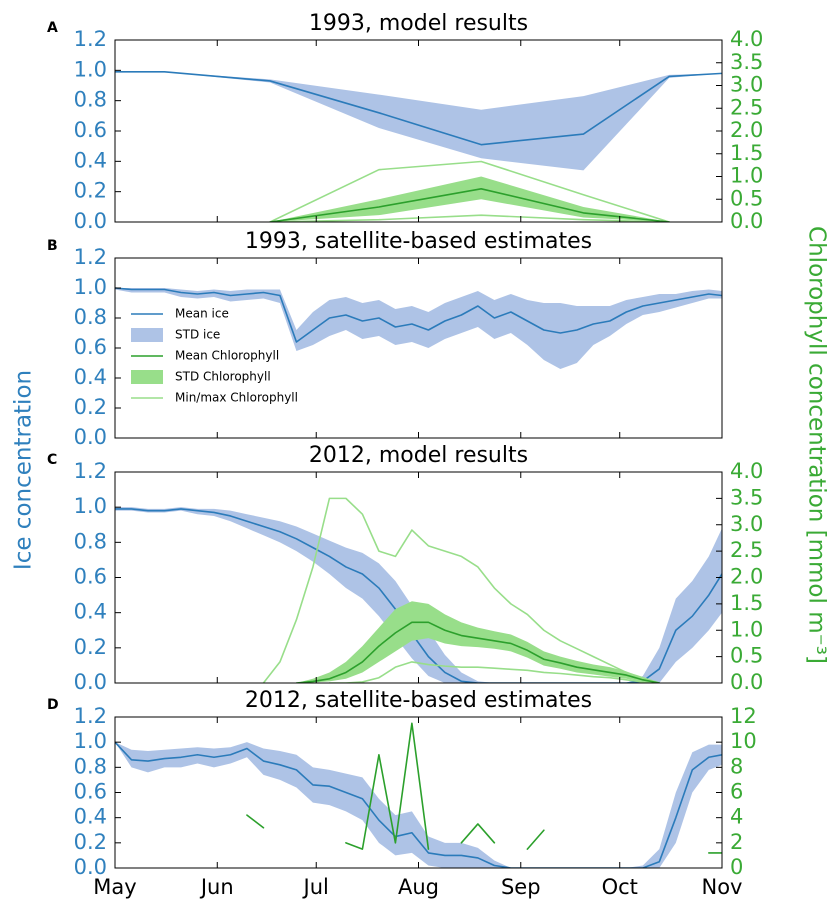 Image resolution: width=836 pixels, height=904 pixels. Describe the element at coordinates (418, 241) in the screenshot. I see `panel-title: 1993, satellite-based estimates` at that location.